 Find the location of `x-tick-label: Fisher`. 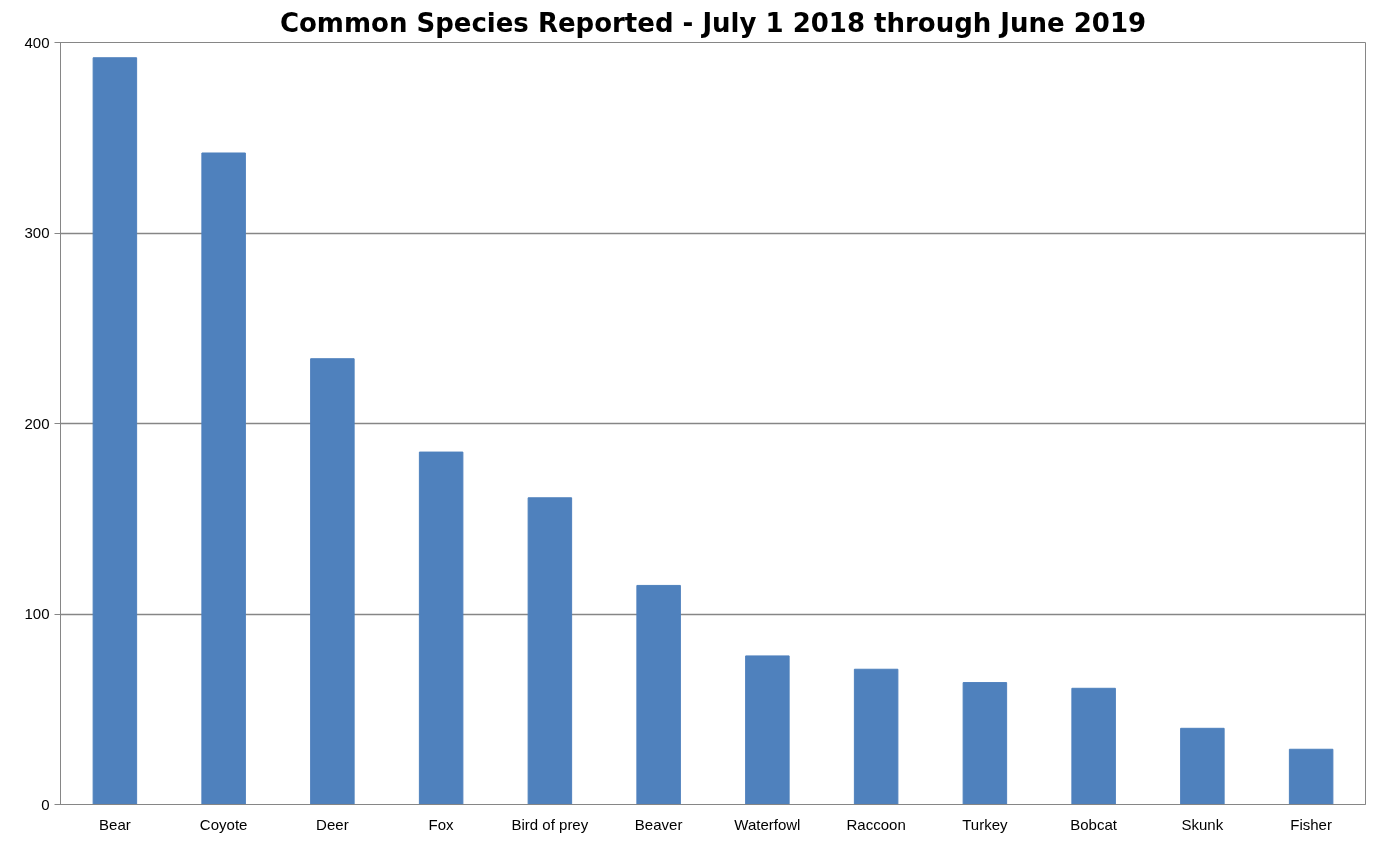

x-tick-label: Fisher is located at coordinates (1311, 824).